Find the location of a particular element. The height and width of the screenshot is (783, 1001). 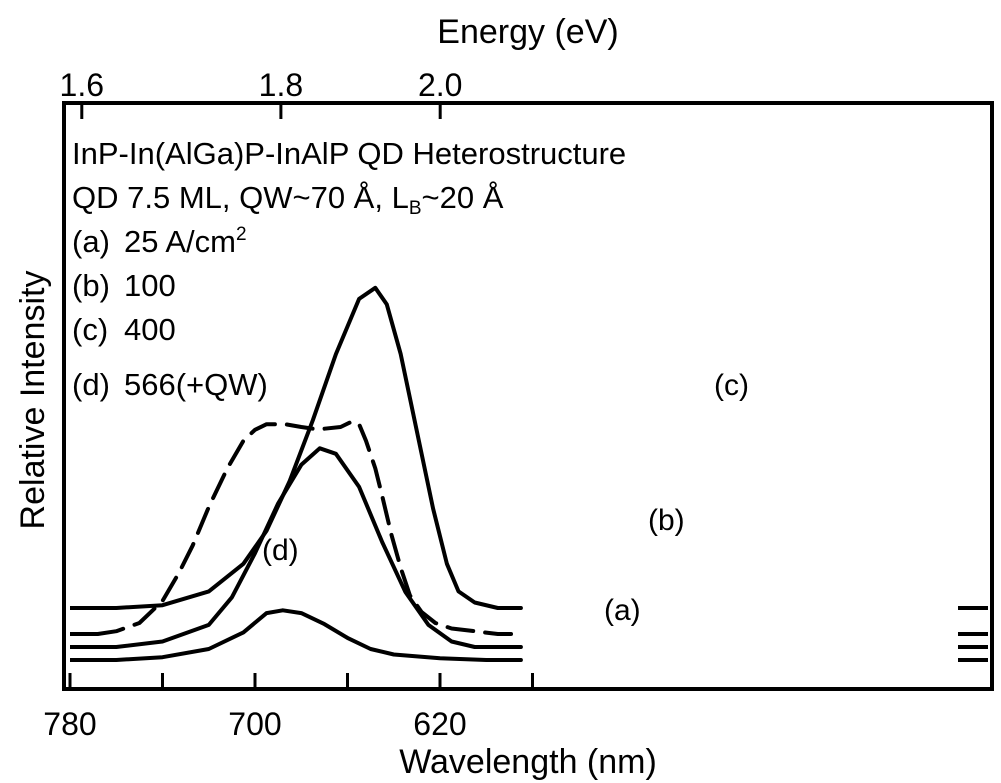

legend-c-key: (c) is located at coordinates (90, 329).